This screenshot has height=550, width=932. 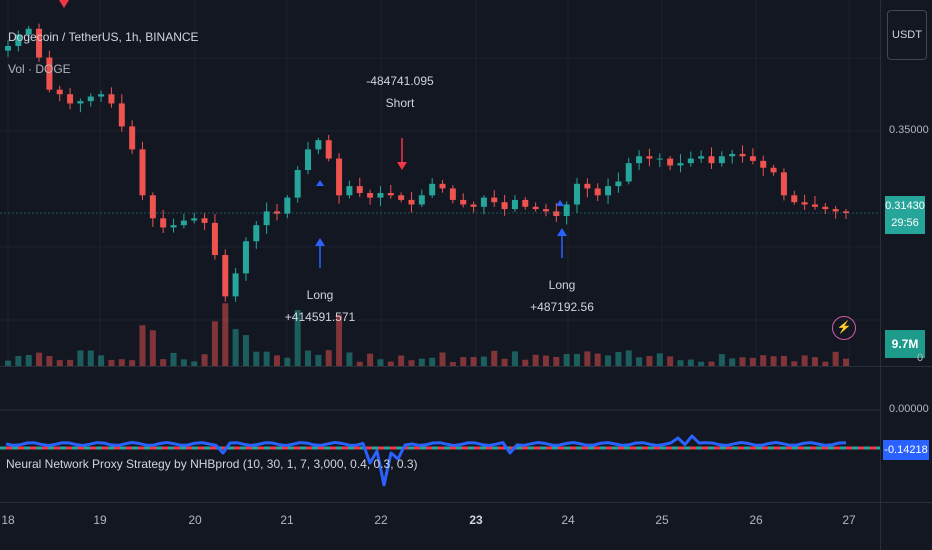 What do you see at coordinates (320, 317) in the screenshot?
I see `long-pnl-1: +414591.571` at bounding box center [320, 317].